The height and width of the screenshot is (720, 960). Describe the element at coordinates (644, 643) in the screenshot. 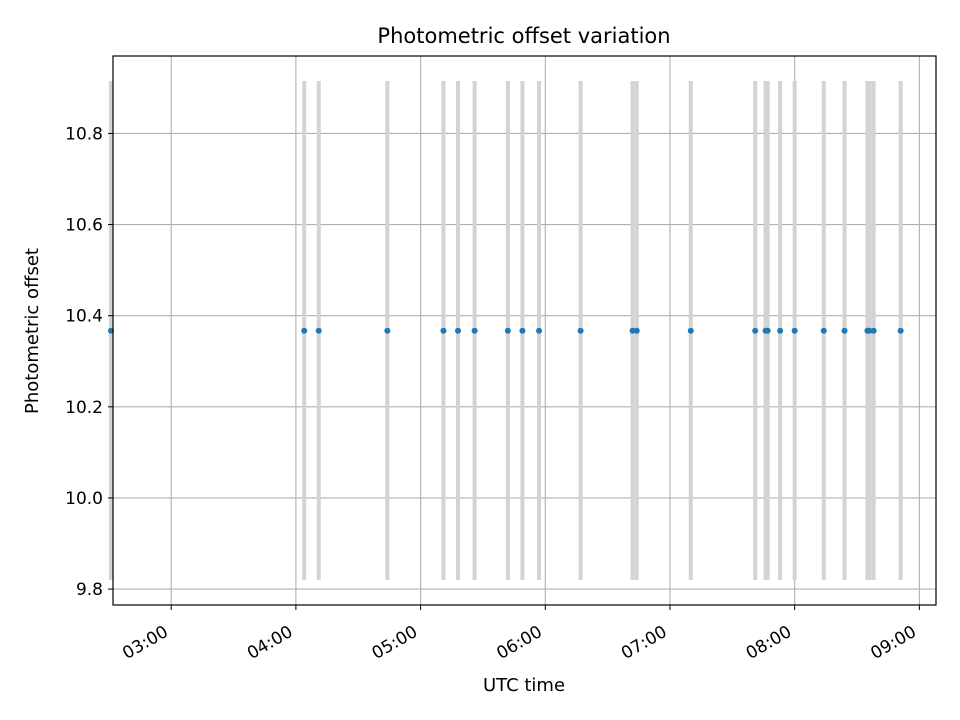

I see `x-tick-label: 07:00` at that location.